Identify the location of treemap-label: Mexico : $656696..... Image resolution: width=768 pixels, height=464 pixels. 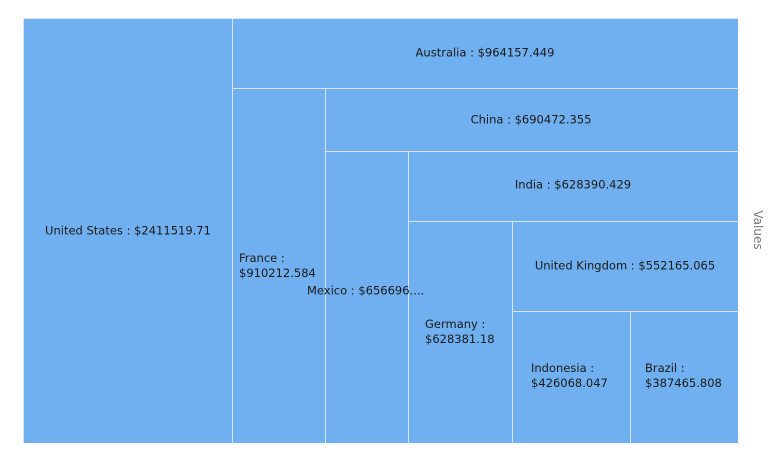
(366, 290).